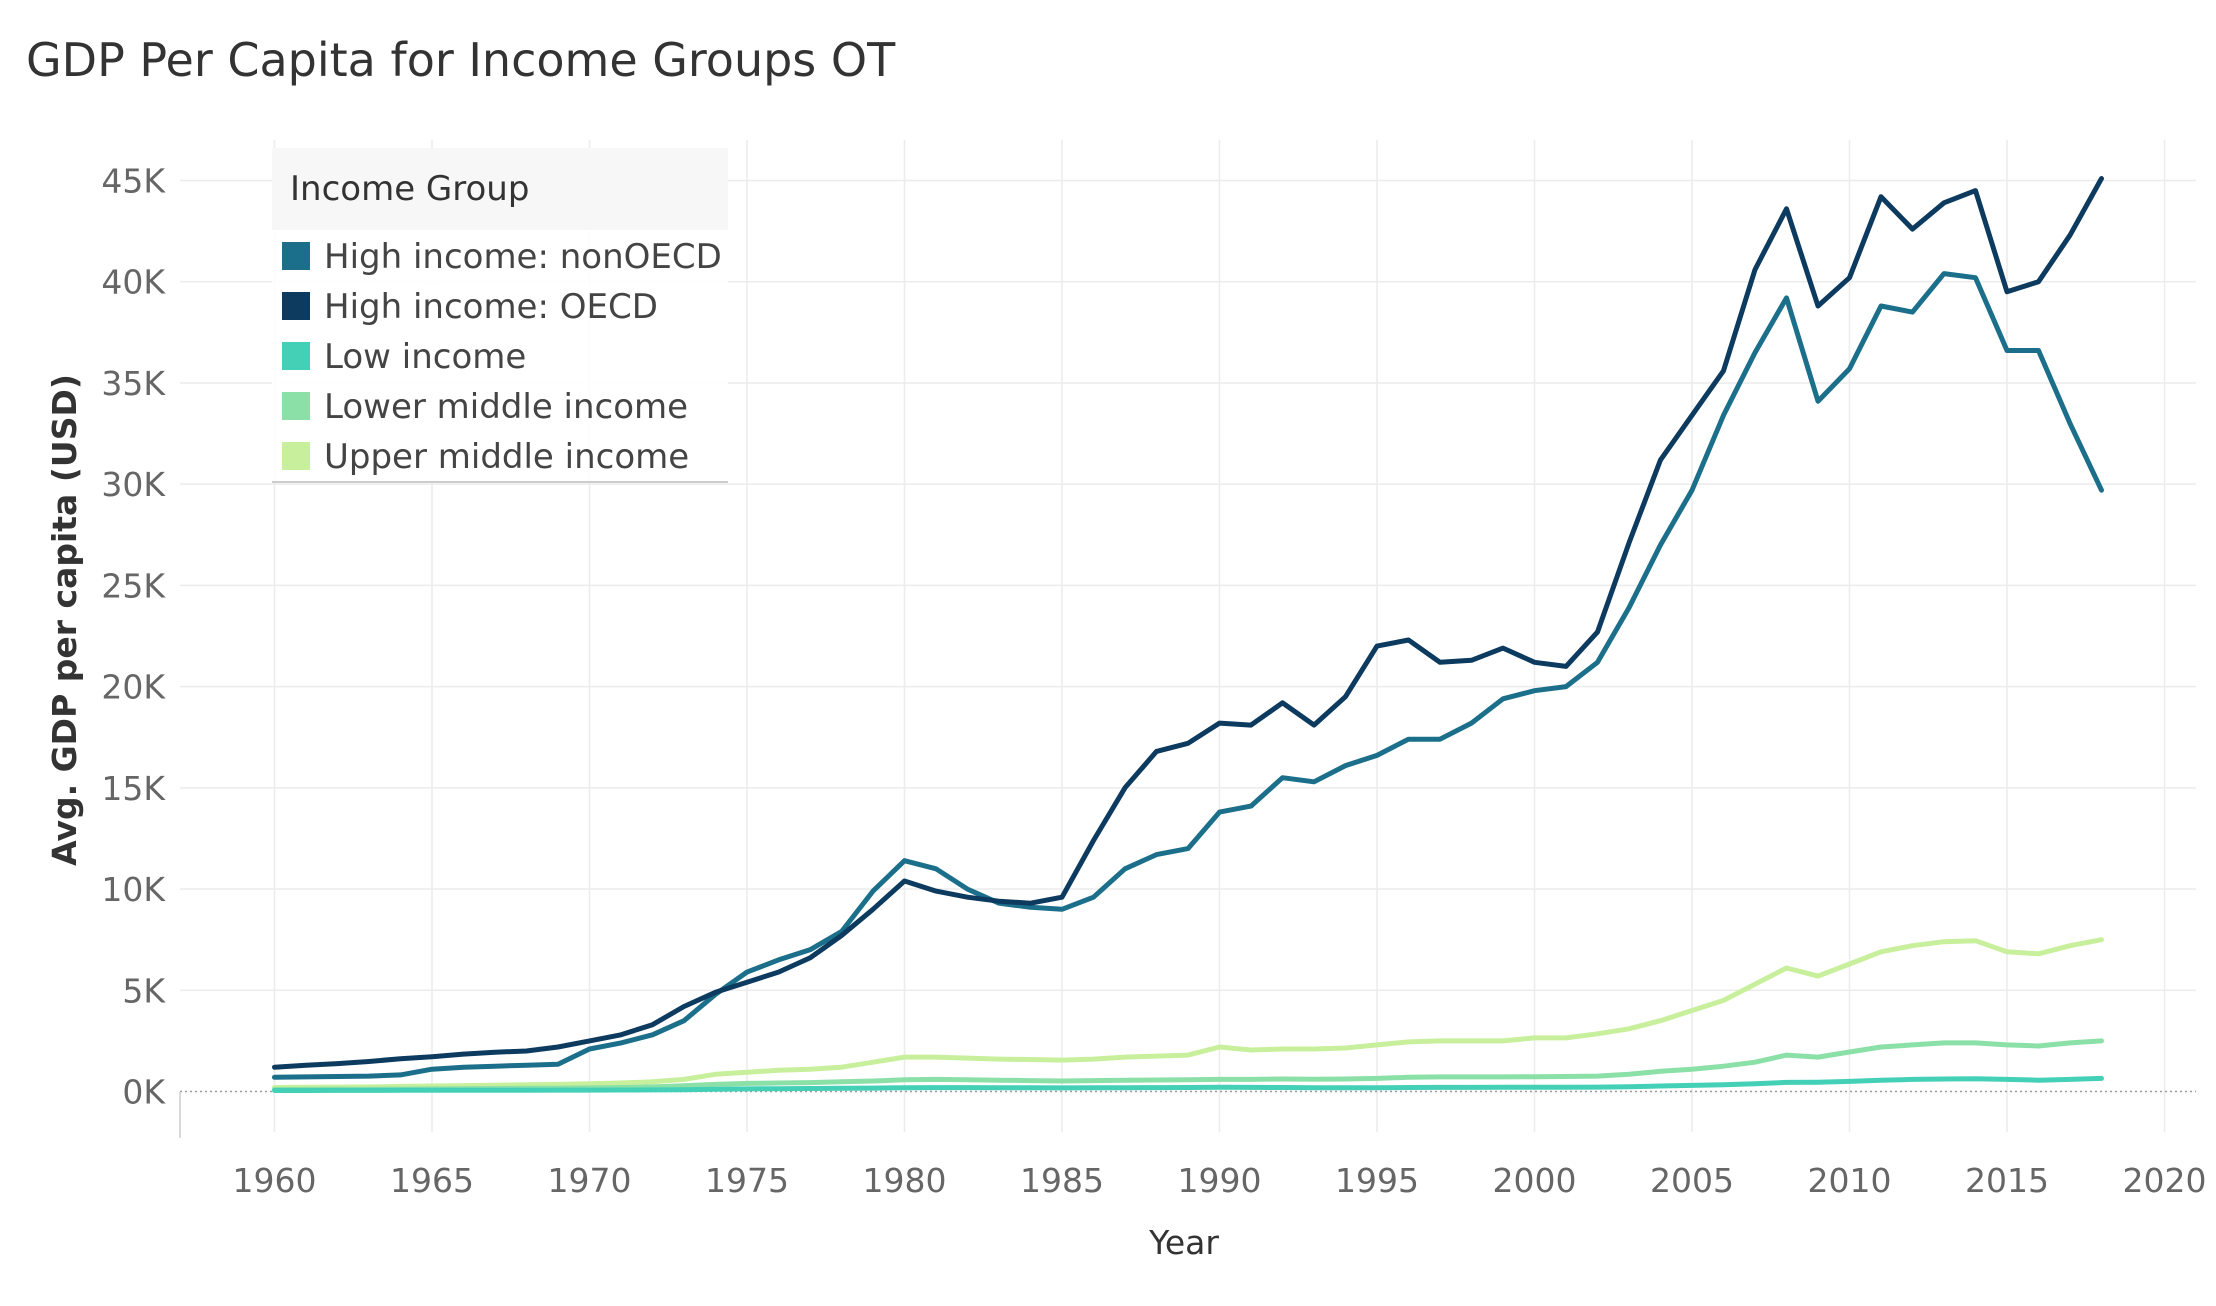 This screenshot has height=1306, width=2216. What do you see at coordinates (2007, 1180) in the screenshot?
I see `x-tick-label: 2015` at bounding box center [2007, 1180].